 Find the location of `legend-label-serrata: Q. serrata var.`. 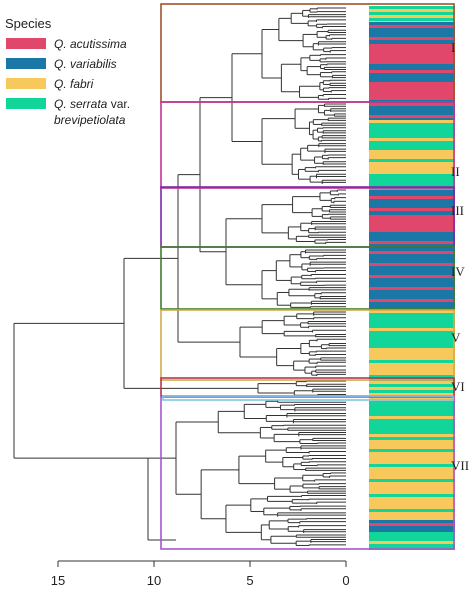

legend-label-serrata: Q. serrata var. is located at coordinates (92, 104).